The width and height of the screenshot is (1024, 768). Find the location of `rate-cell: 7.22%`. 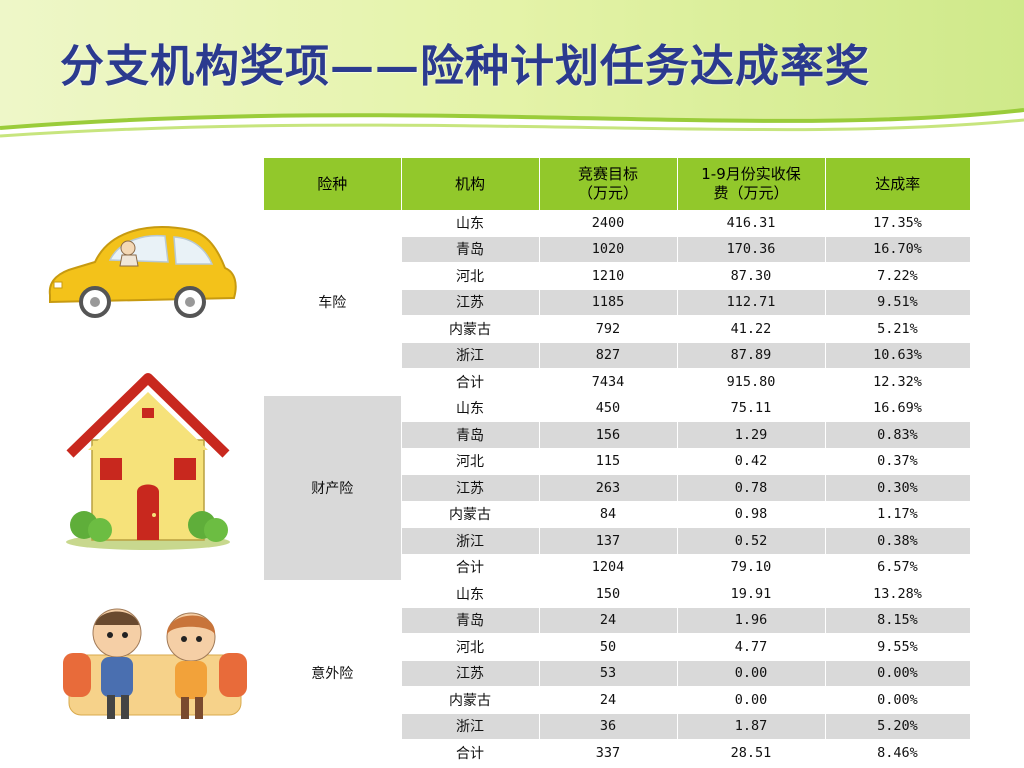

rate-cell: 7.22% is located at coordinates (898, 276).